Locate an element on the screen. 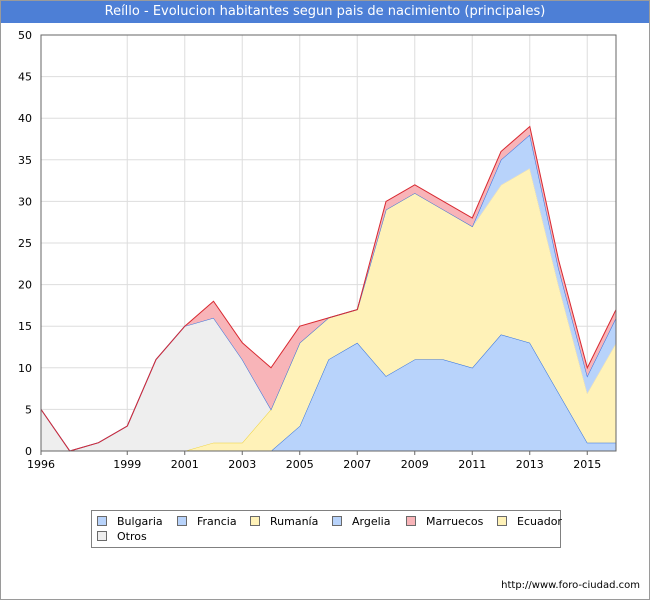  x-tick-label: 2001 is located at coordinates (185, 464).